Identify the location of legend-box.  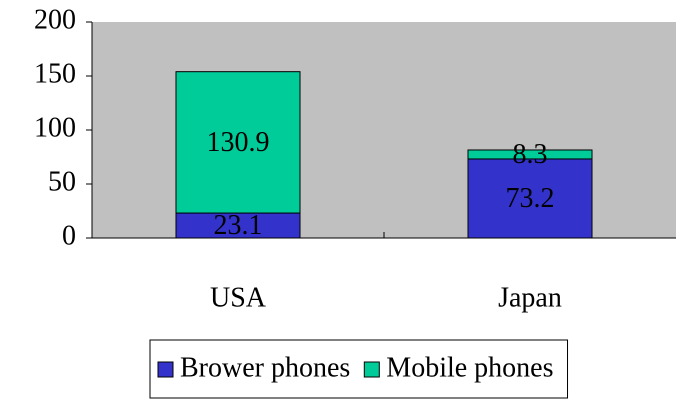
(359, 369).